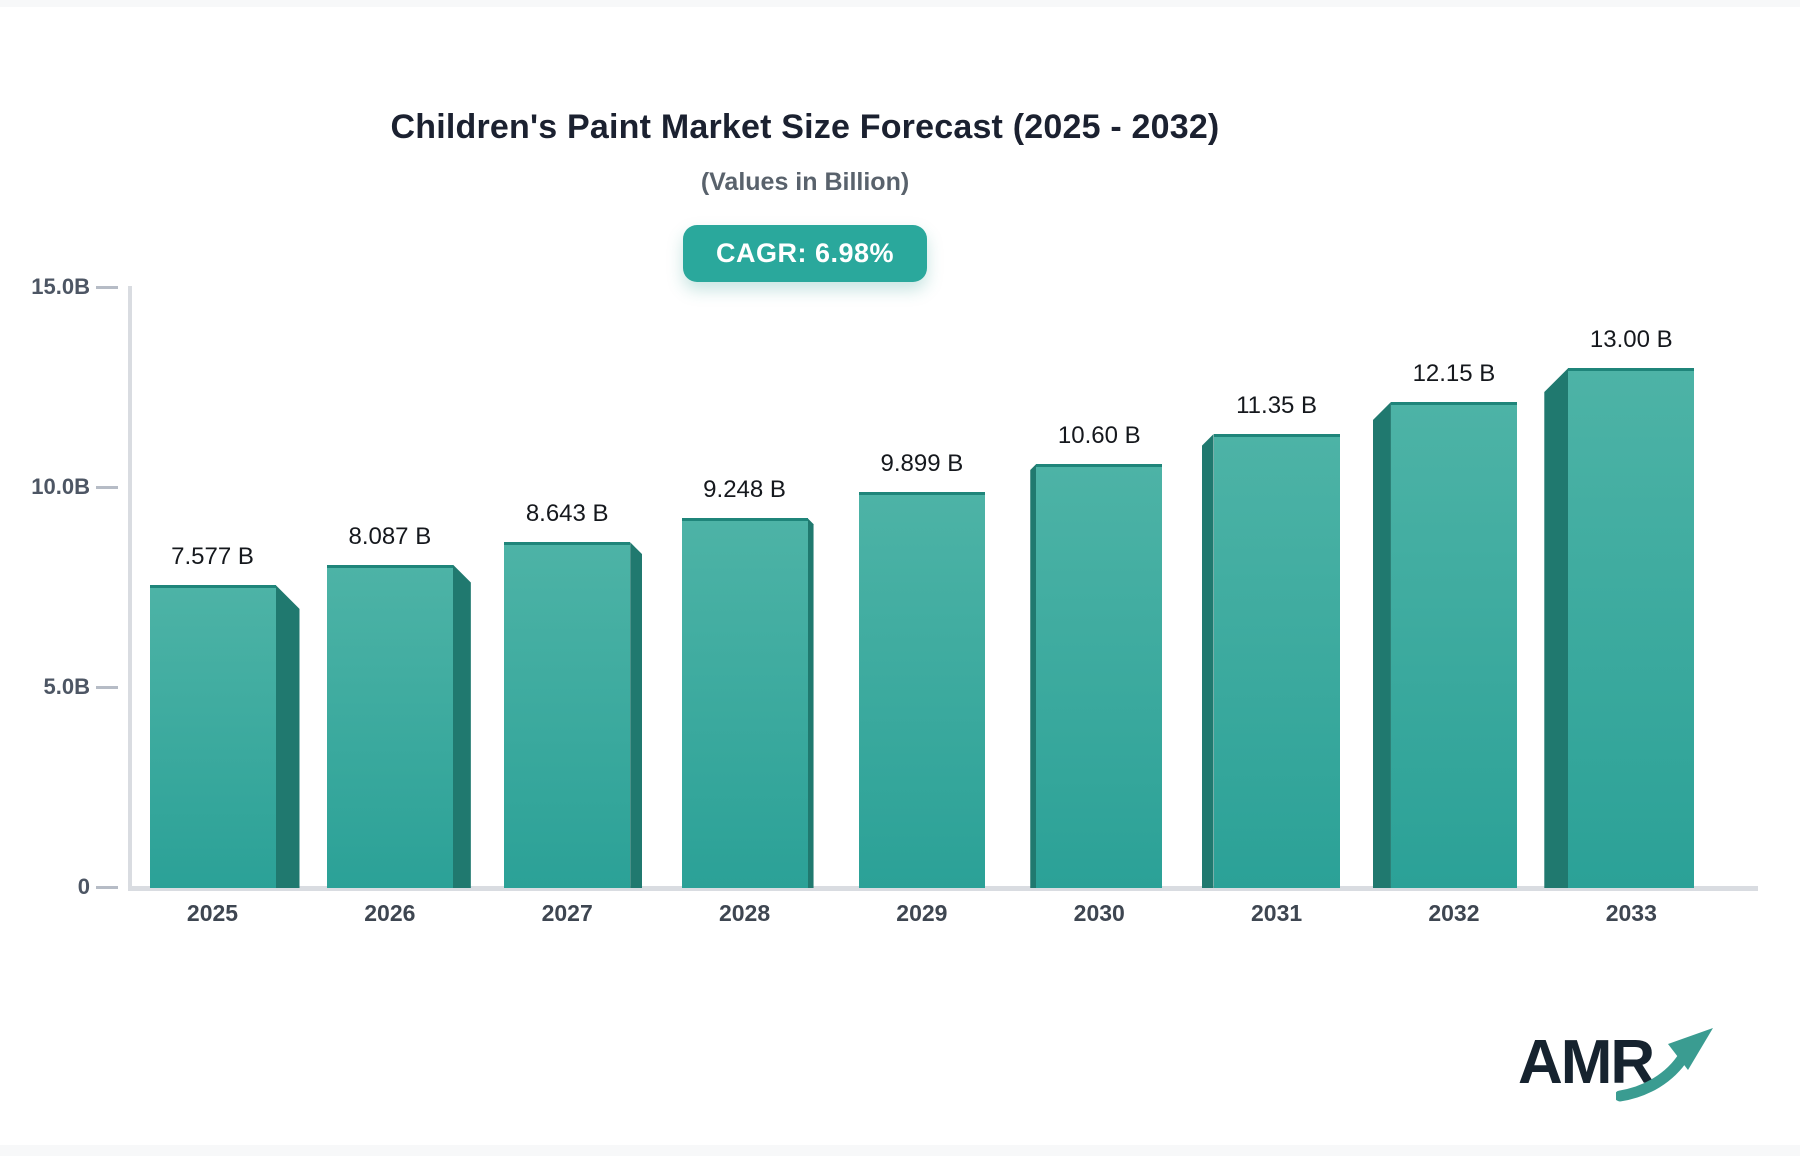 The height and width of the screenshot is (1156, 1800). I want to click on y-axis-label: 15.0B, so click(60, 286).